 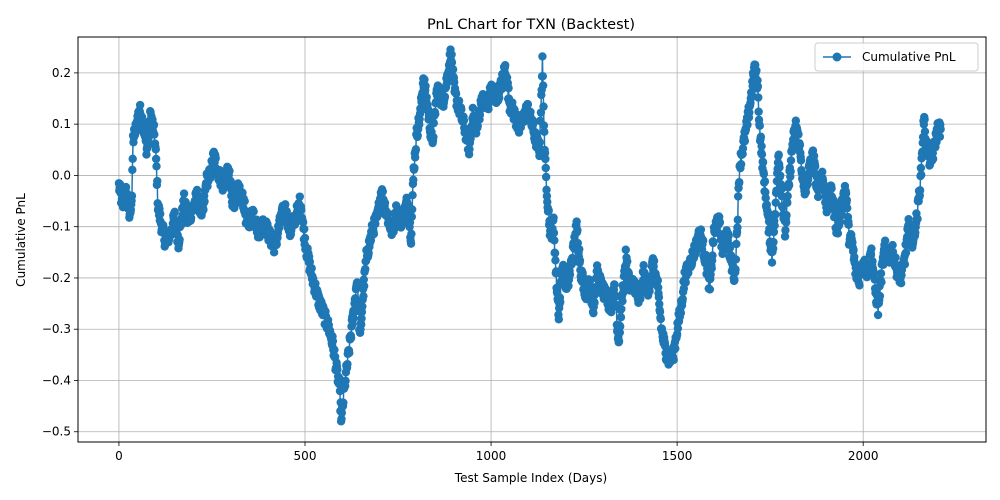 What do you see at coordinates (491, 456) in the screenshot?
I see `x-tick-label: 1000` at bounding box center [491, 456].